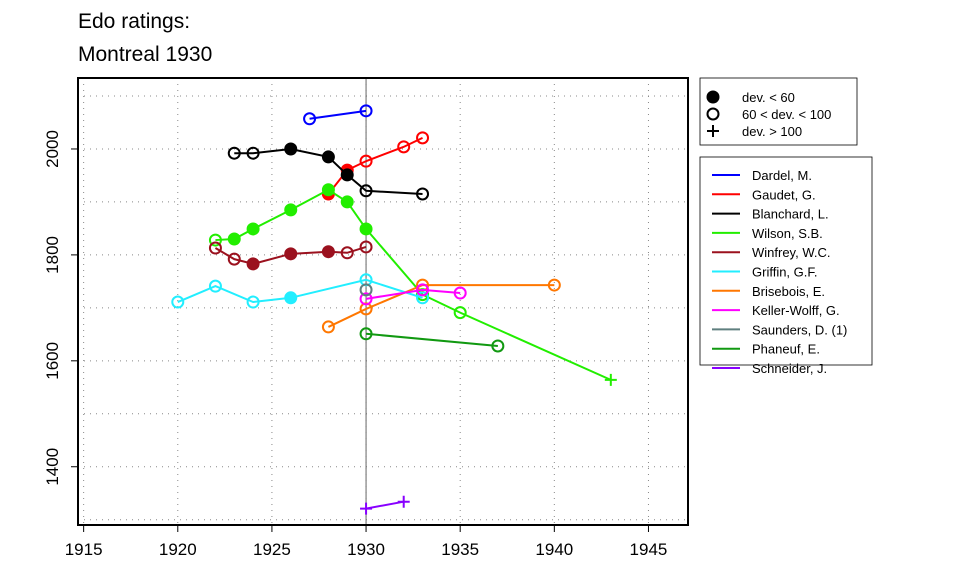 This screenshot has height=576, width=960. I want to click on series-keller-wolff-g, so click(413, 294).